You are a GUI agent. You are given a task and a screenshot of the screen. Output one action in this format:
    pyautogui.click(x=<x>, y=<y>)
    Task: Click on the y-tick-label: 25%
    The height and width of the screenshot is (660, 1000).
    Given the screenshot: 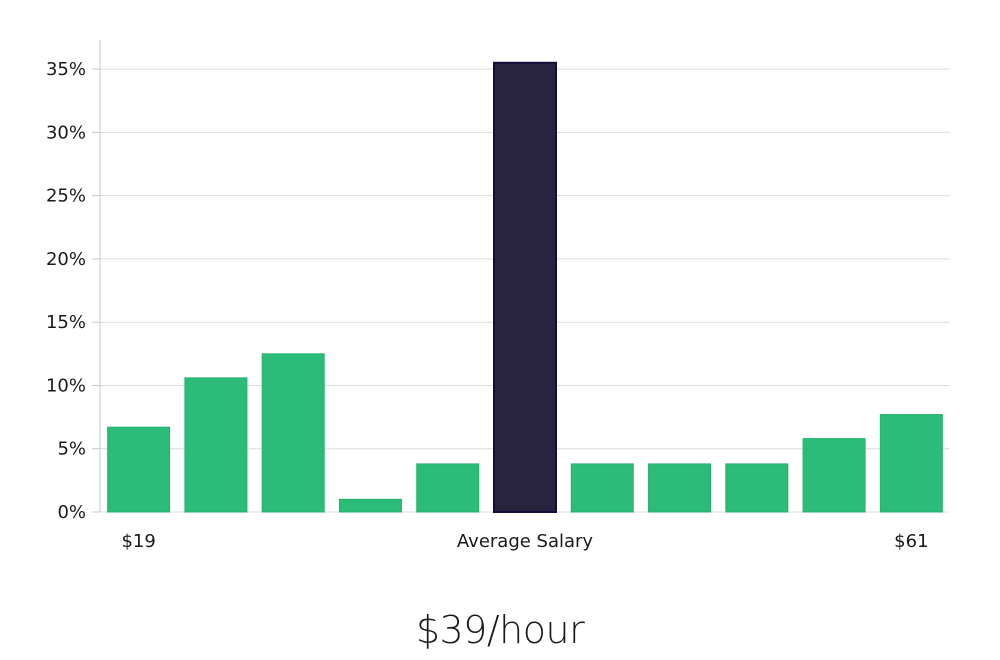 What is the action you would take?
    pyautogui.click(x=66, y=196)
    